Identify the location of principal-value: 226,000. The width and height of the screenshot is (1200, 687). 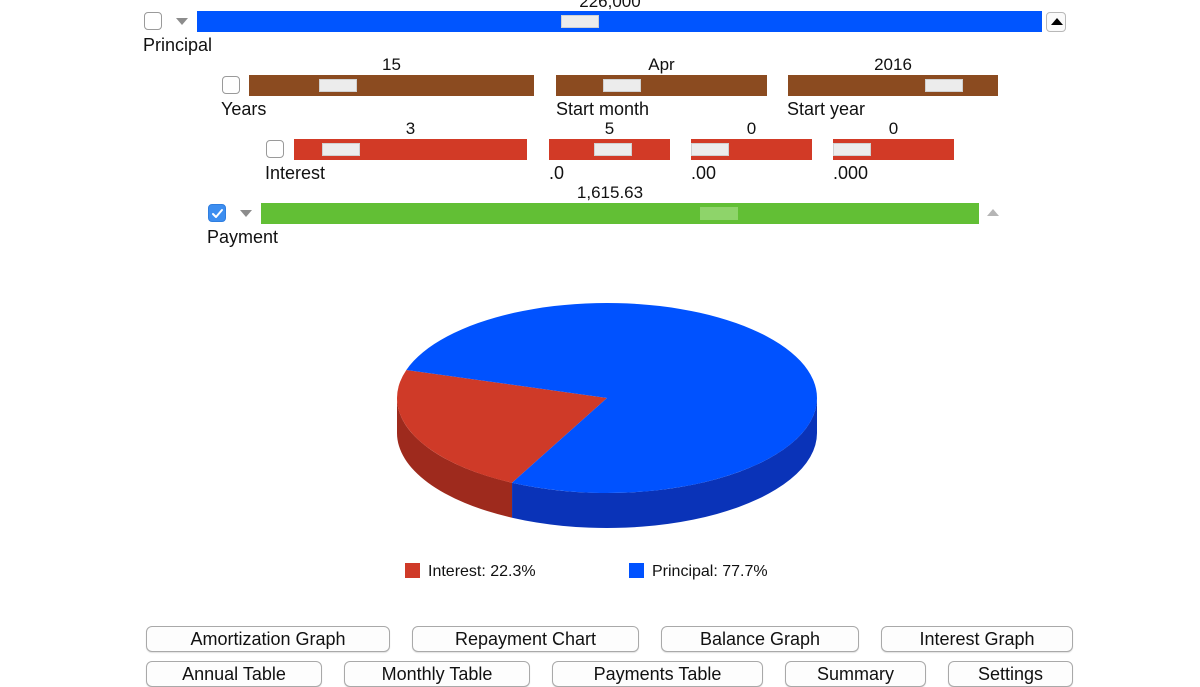
(610, 5).